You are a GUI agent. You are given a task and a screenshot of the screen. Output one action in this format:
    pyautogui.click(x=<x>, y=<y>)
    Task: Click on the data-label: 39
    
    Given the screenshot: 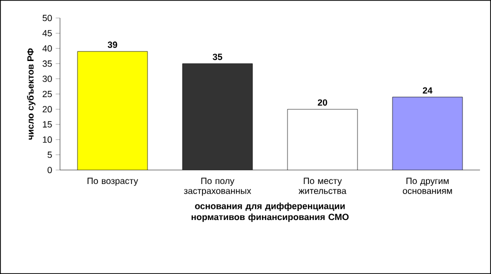 What is the action you would take?
    pyautogui.click(x=113, y=45)
    